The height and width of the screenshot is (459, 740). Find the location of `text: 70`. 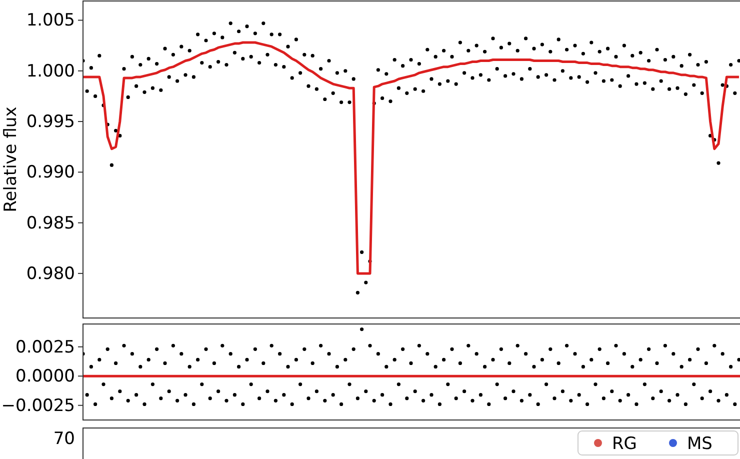

text: 70 is located at coordinates (64, 439).